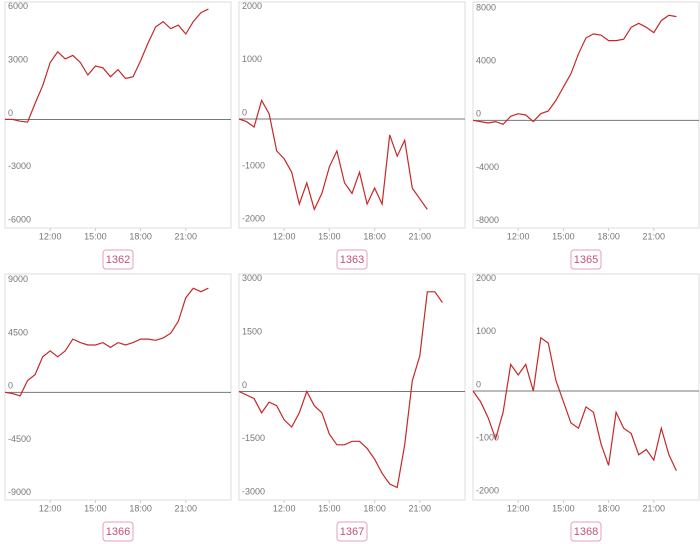 Image resolution: width=700 pixels, height=544 pixels. Describe the element at coordinates (18, 6) in the screenshot. I see `y-tick-label: 6000` at that location.